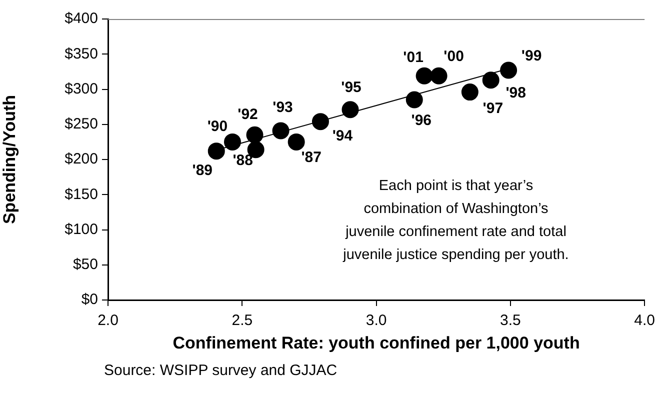  Describe the element at coordinates (282, 107) in the screenshot. I see `annotation: '93` at that location.